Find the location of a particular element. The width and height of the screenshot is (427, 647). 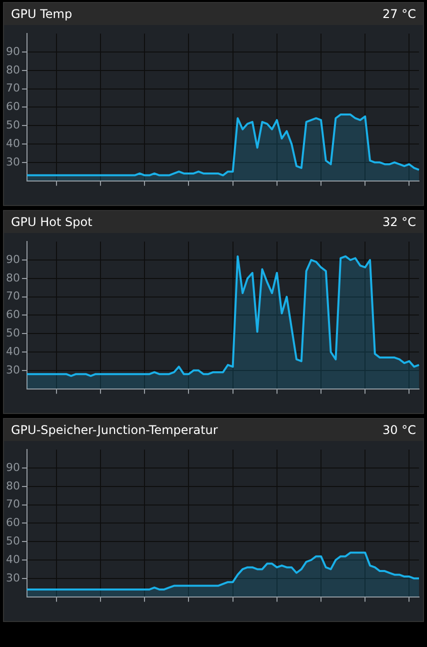

chart-title: GPU-Speicher-Junction-Temperatur is located at coordinates (114, 430).